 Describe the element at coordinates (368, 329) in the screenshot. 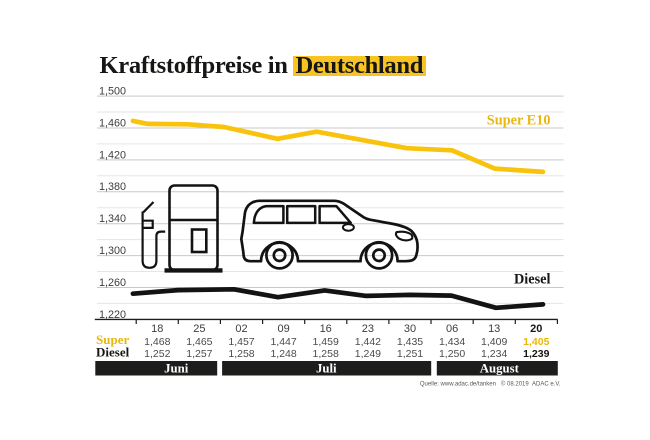

I see `svg-text: 23` at that location.